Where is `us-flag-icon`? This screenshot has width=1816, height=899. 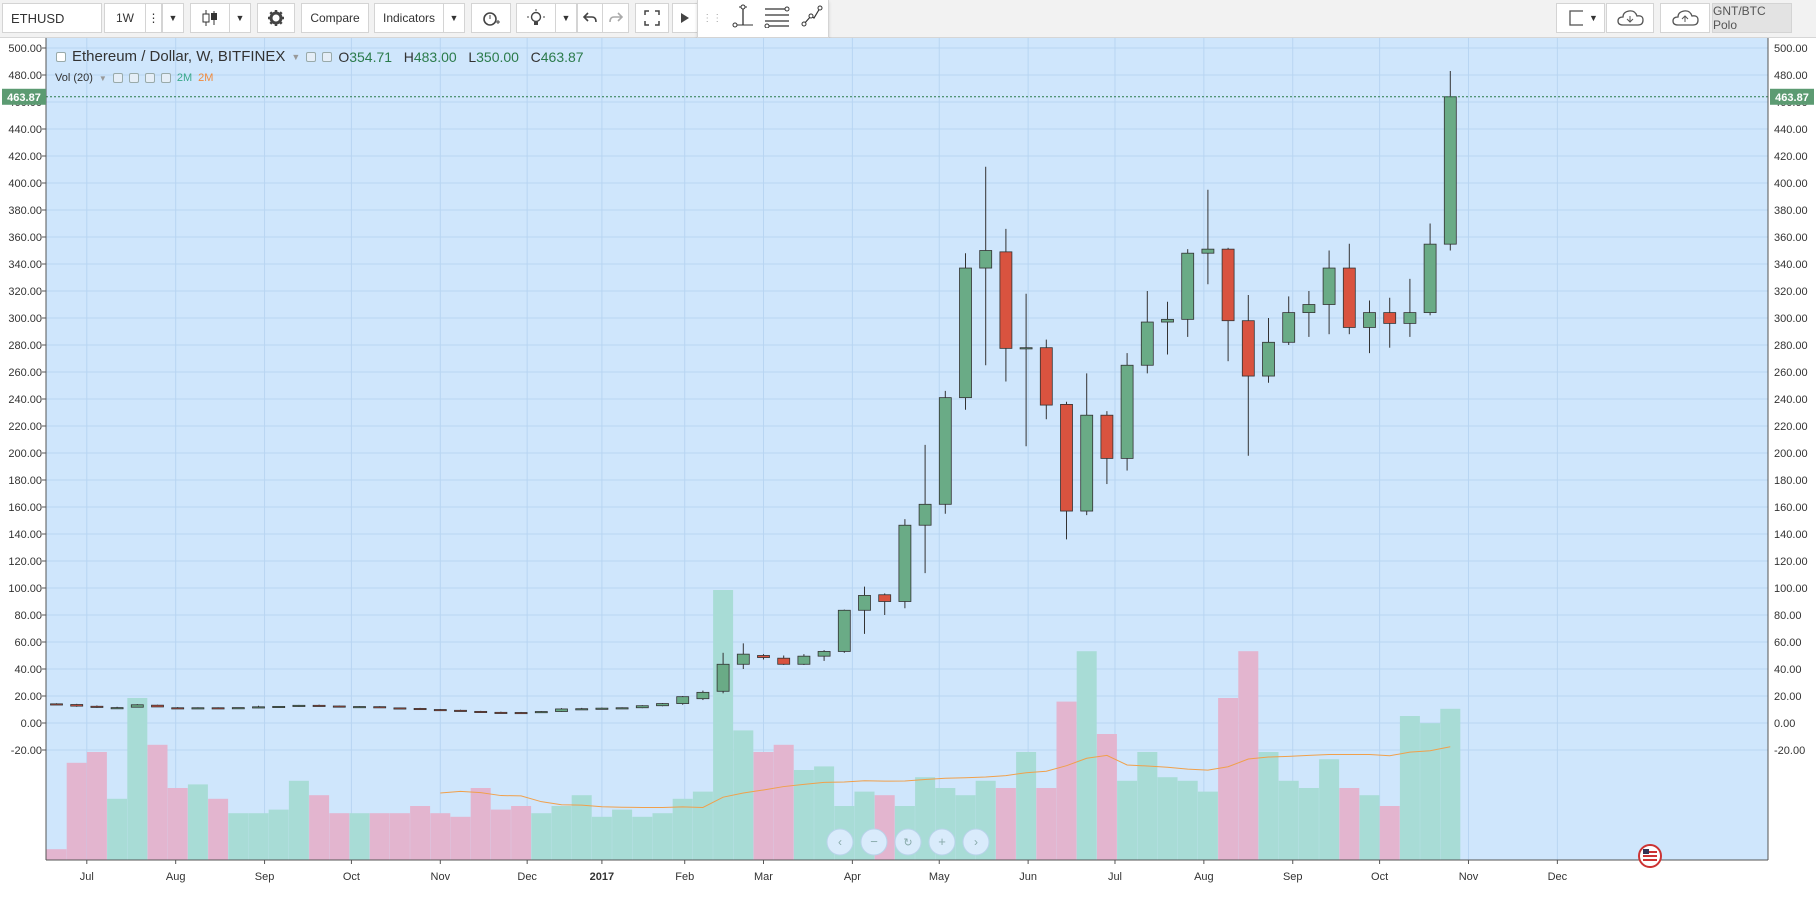
us-flag-icon is located at coordinates (1650, 856).